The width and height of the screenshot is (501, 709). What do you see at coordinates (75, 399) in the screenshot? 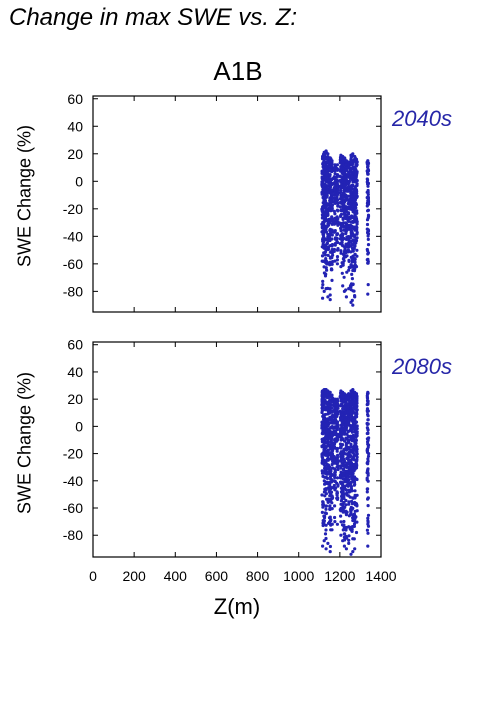
I see `y-tick-label: 20` at bounding box center [75, 399].